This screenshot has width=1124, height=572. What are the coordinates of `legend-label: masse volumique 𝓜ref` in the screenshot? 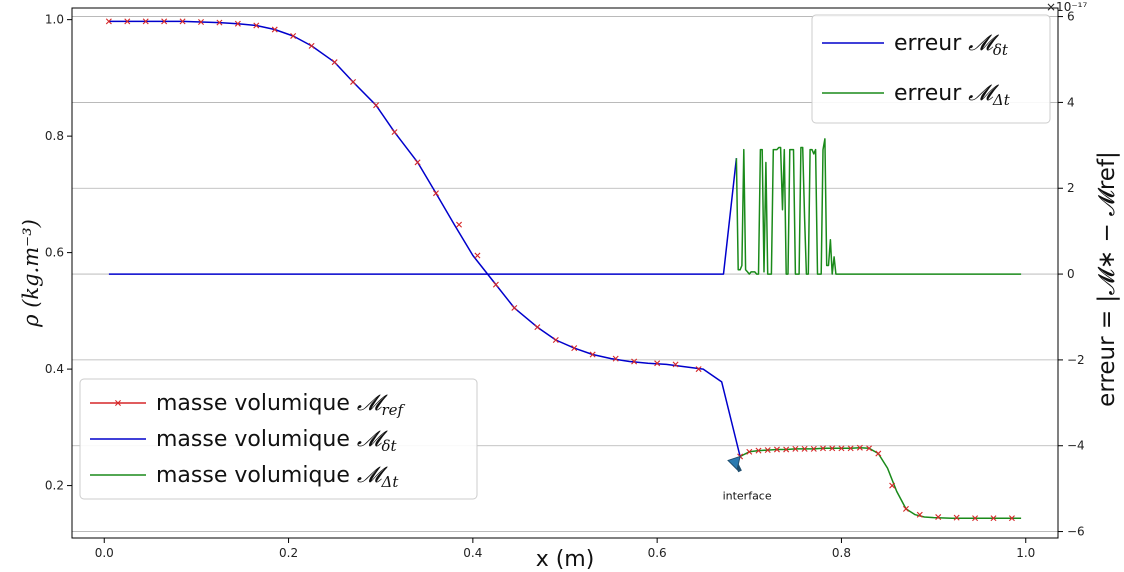 It's located at (281, 405).